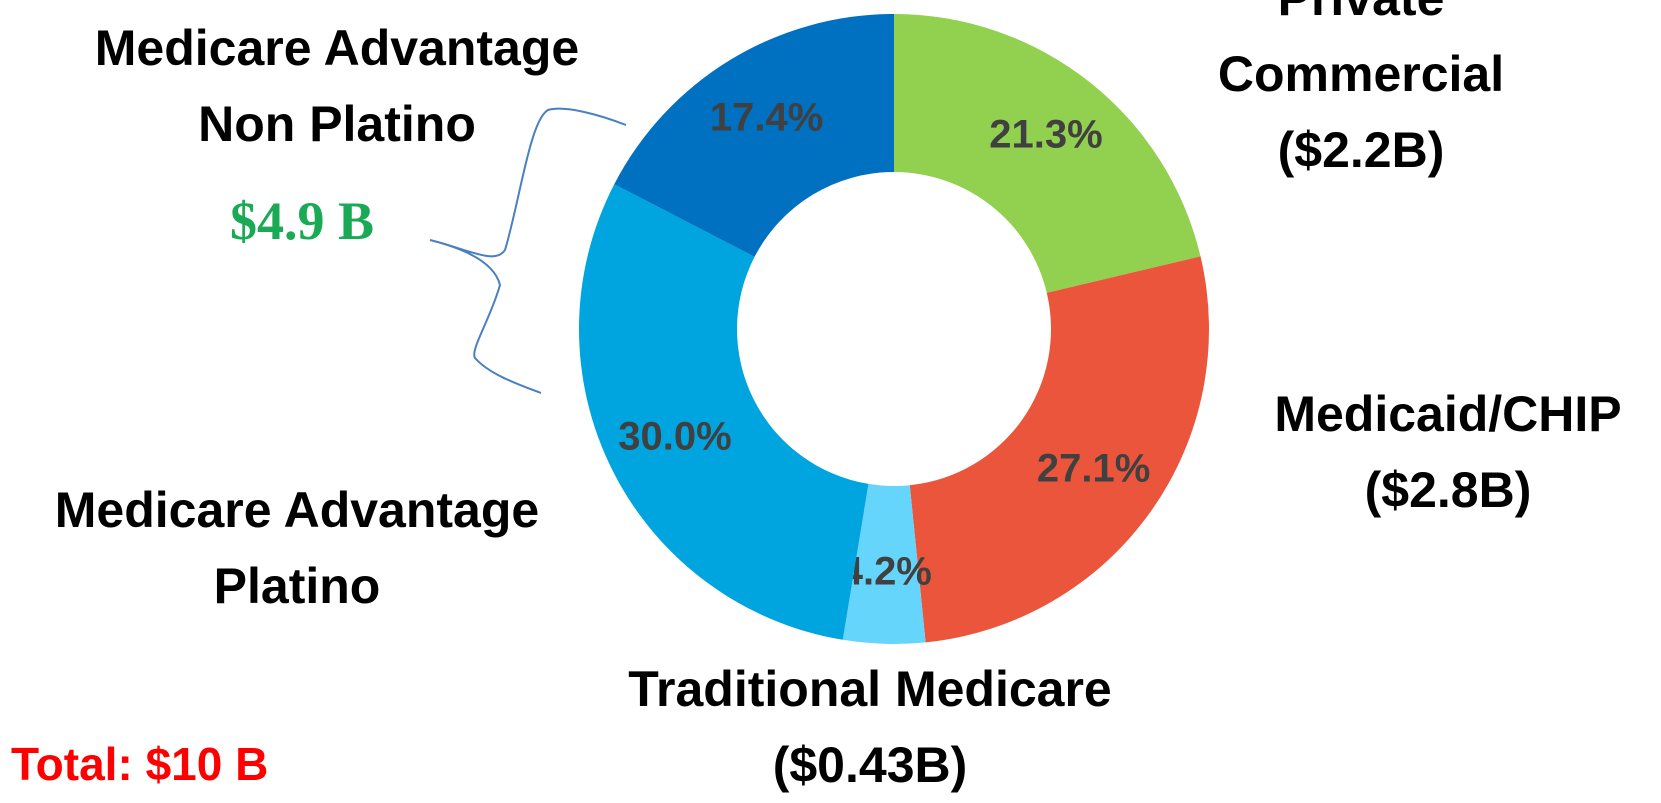  I want to click on category-label: Medicare Advantage Platino, so click(297, 548).